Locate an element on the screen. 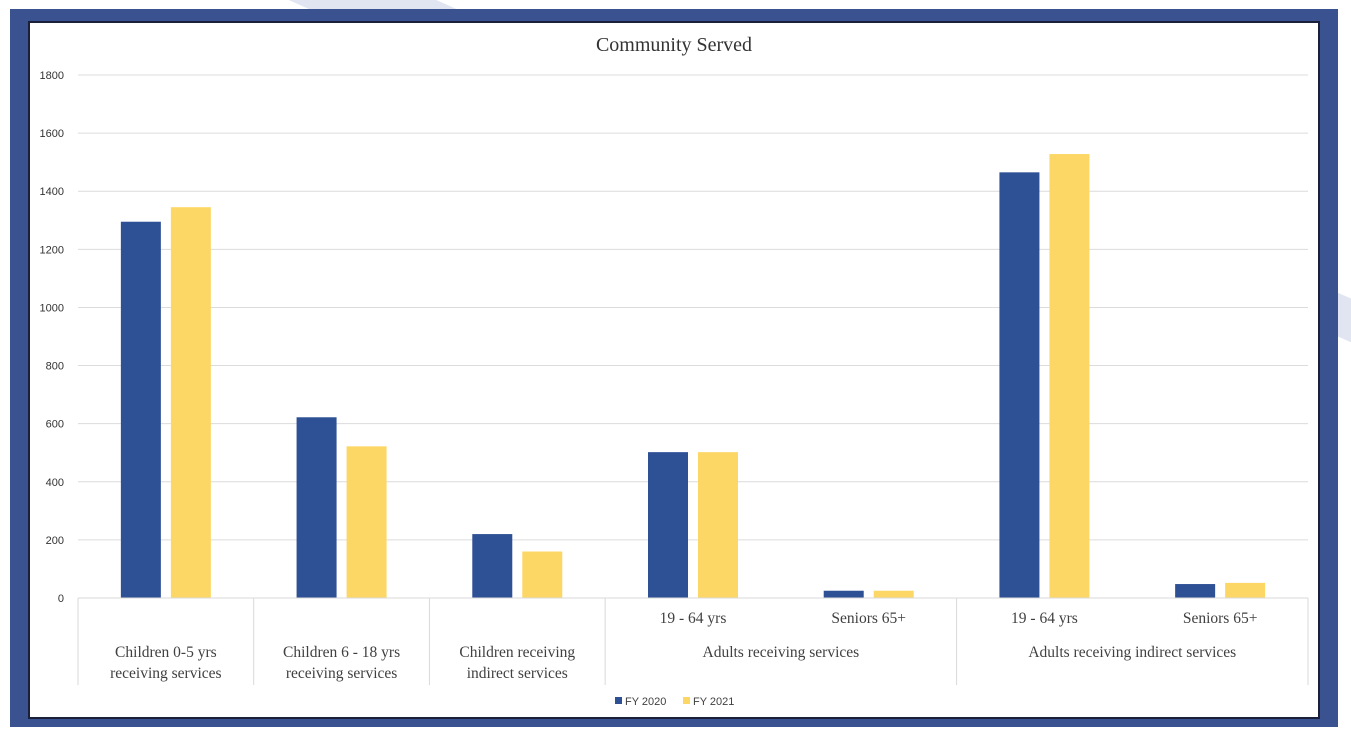 Image resolution: width=1351 pixels, height=736 pixels. y-tick-label: 0 is located at coordinates (61, 599).